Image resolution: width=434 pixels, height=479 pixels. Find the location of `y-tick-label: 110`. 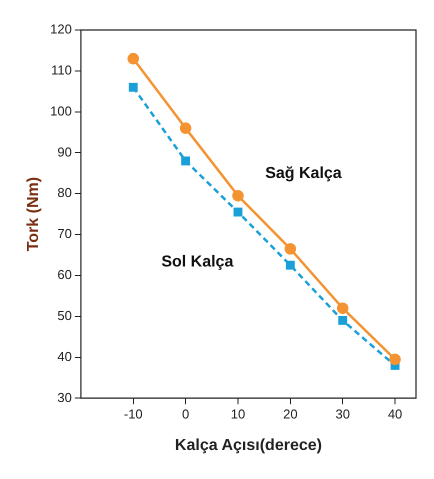

y-tick-label: 110 is located at coordinates (61, 70).